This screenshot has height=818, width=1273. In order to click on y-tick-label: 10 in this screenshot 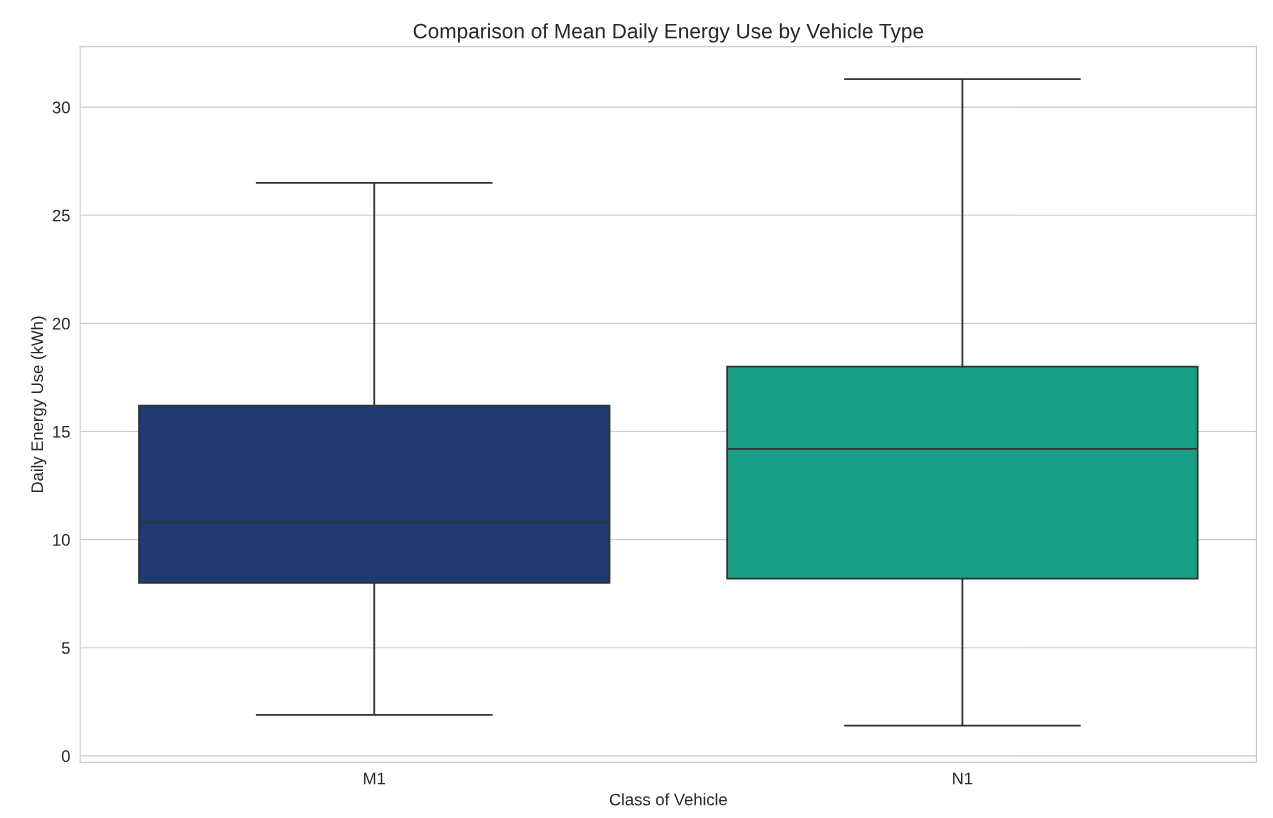, I will do `click(61, 540)`.